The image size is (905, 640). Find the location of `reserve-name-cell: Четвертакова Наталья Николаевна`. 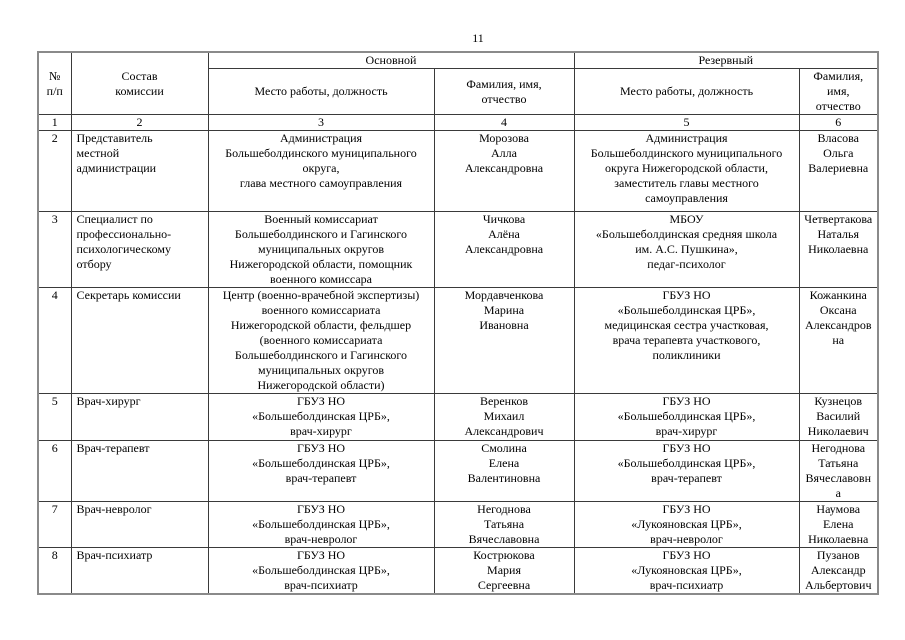

reserve-name-cell: Четвертакова Наталья Николаевна is located at coordinates (838, 249).